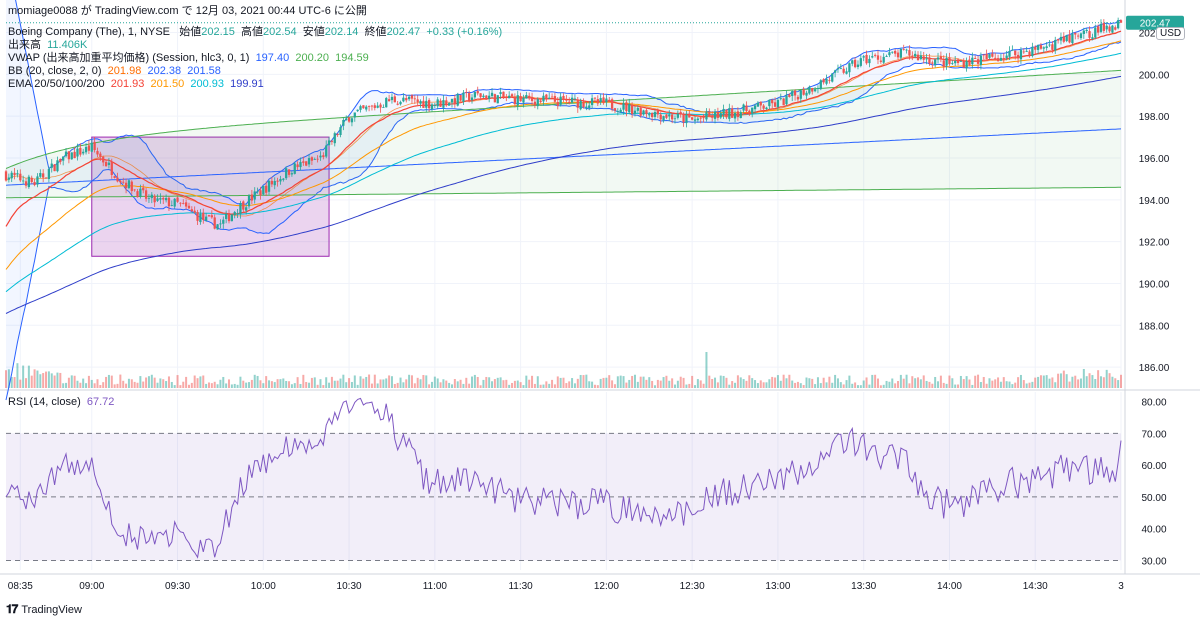  What do you see at coordinates (349, 586) in the screenshot?
I see `time-tick-label: 10:30` at bounding box center [349, 586].